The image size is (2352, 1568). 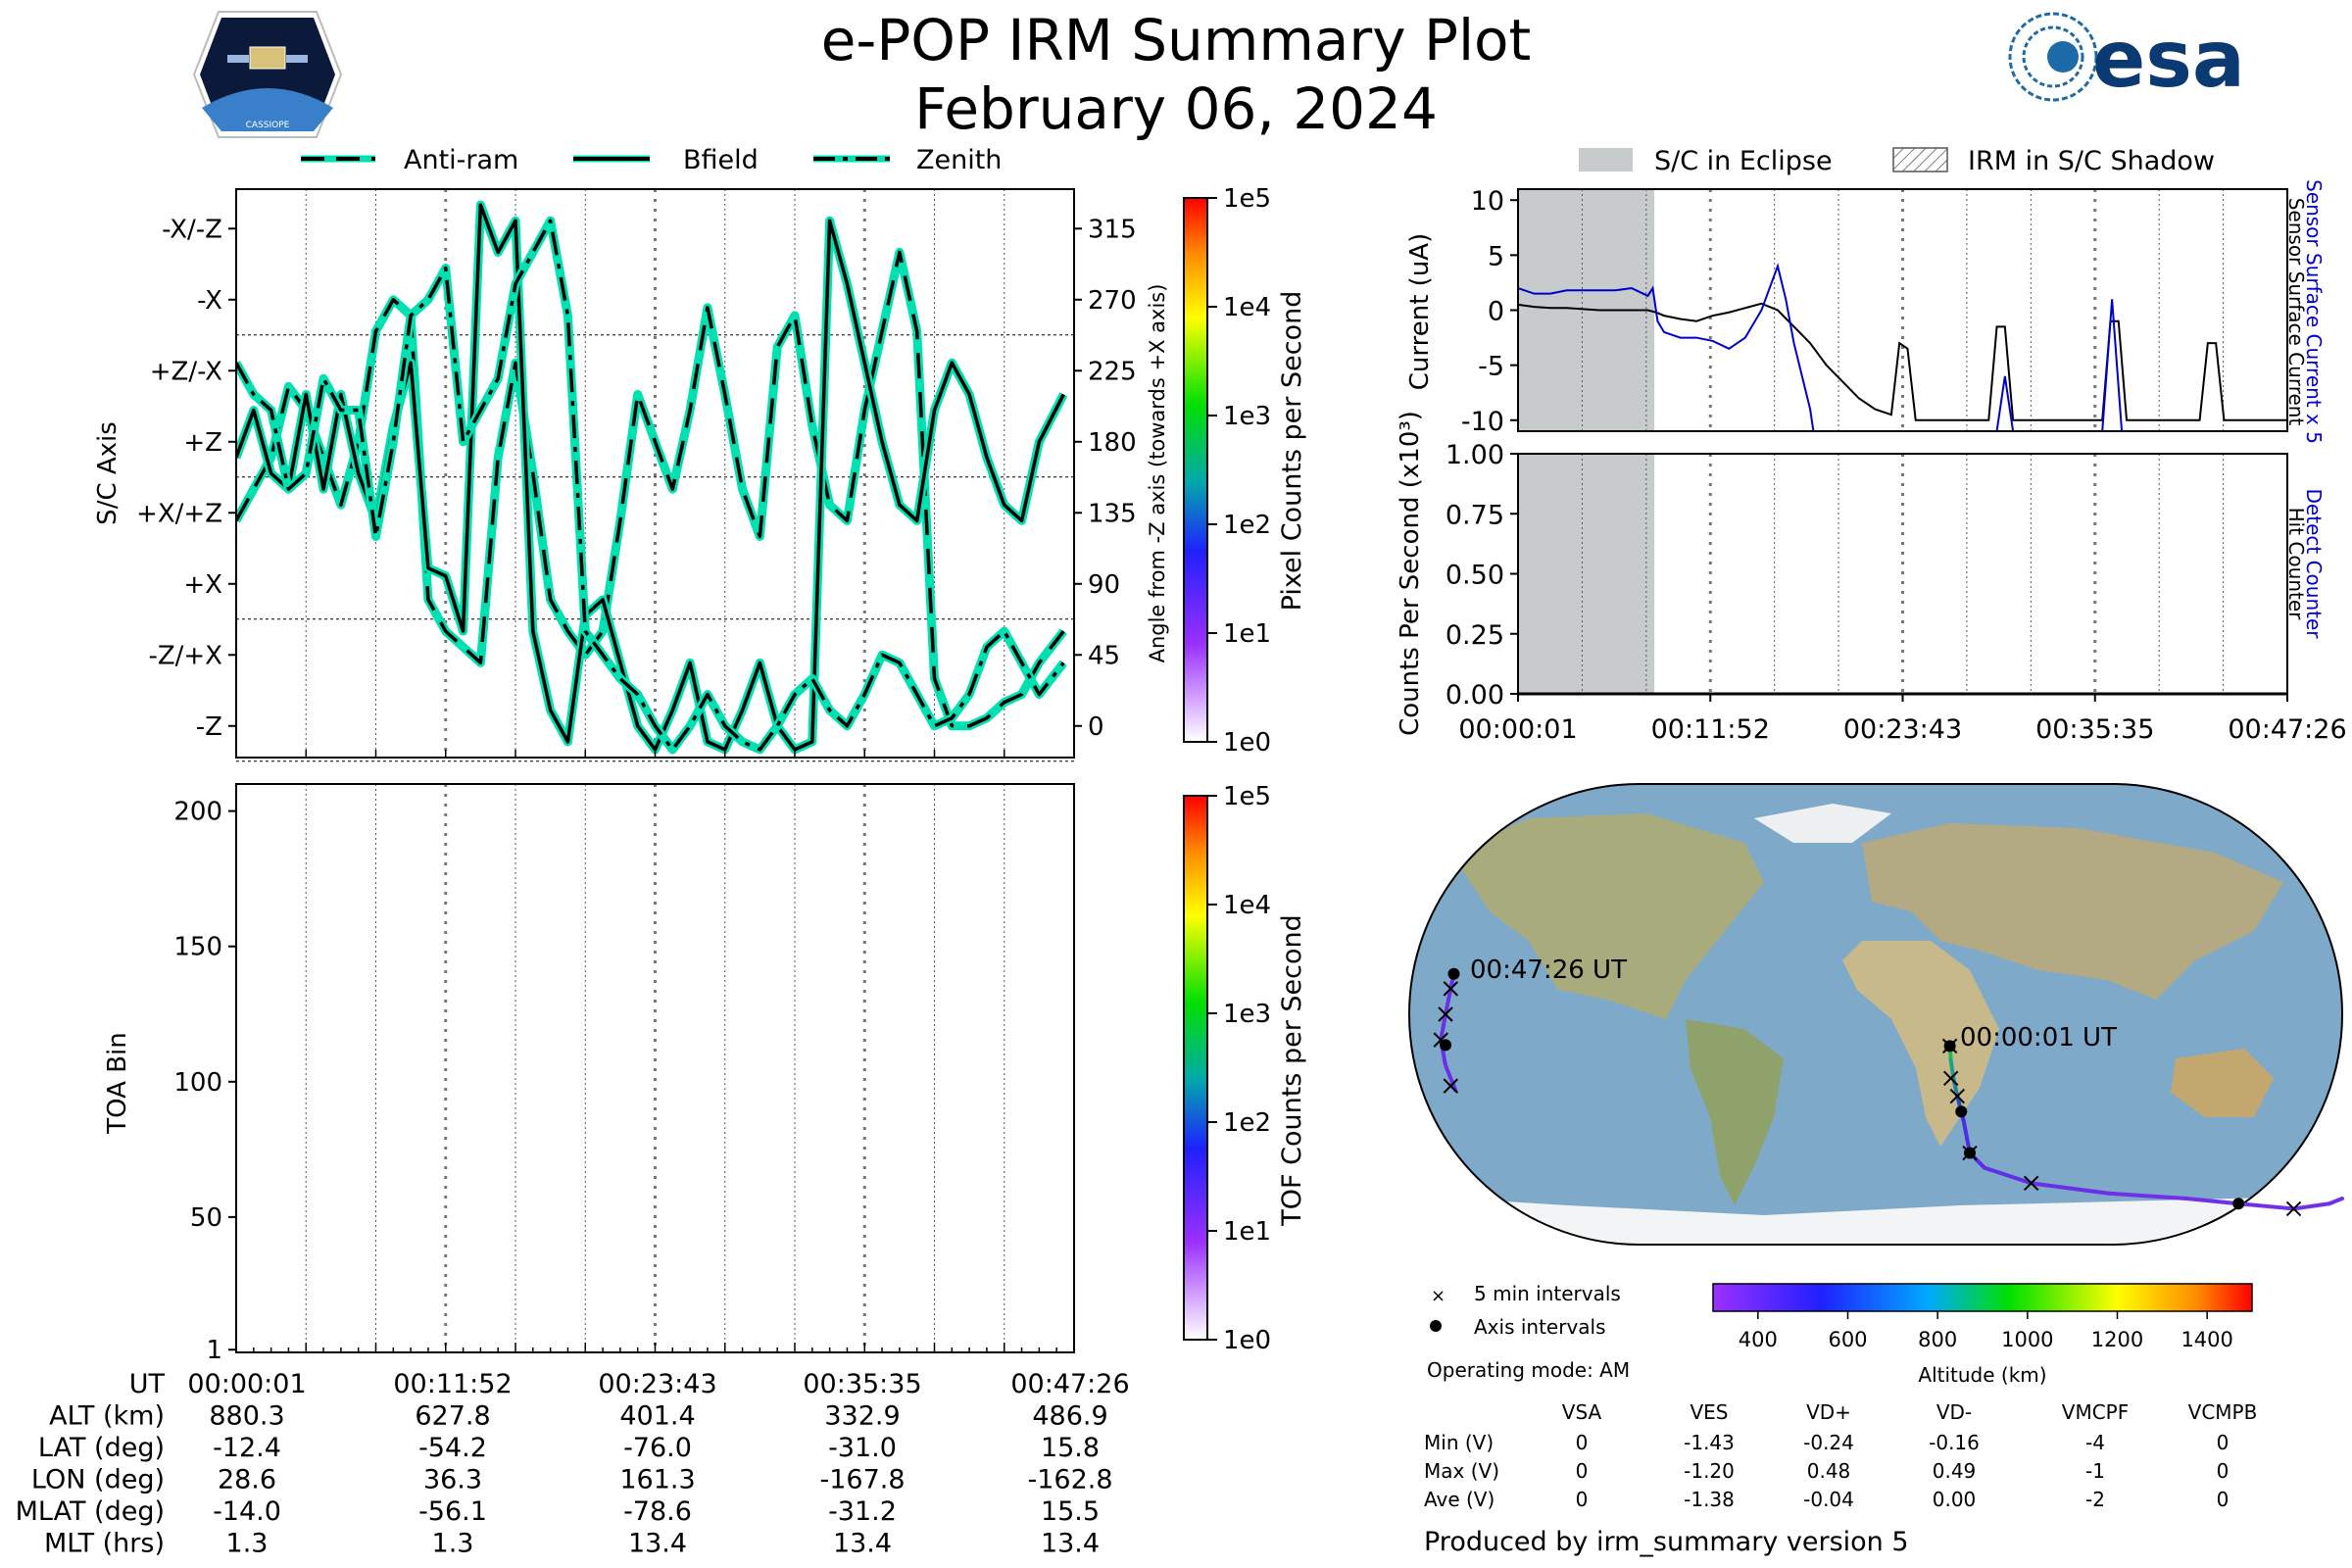 I want to click on map-label-end: 00:47:26 UT, so click(x=1548, y=970).